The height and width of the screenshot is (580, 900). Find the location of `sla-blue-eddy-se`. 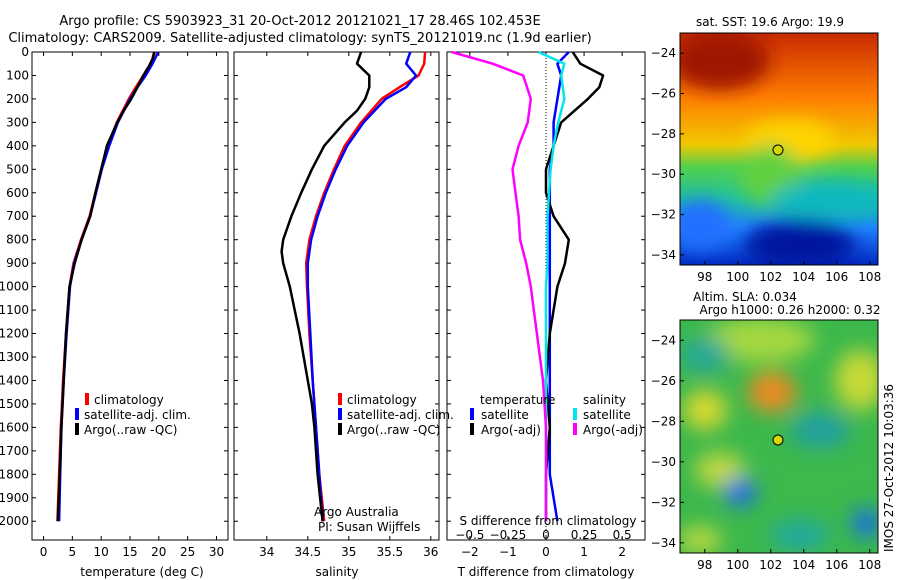

sla-blue-eddy-se is located at coordinates (865, 523).